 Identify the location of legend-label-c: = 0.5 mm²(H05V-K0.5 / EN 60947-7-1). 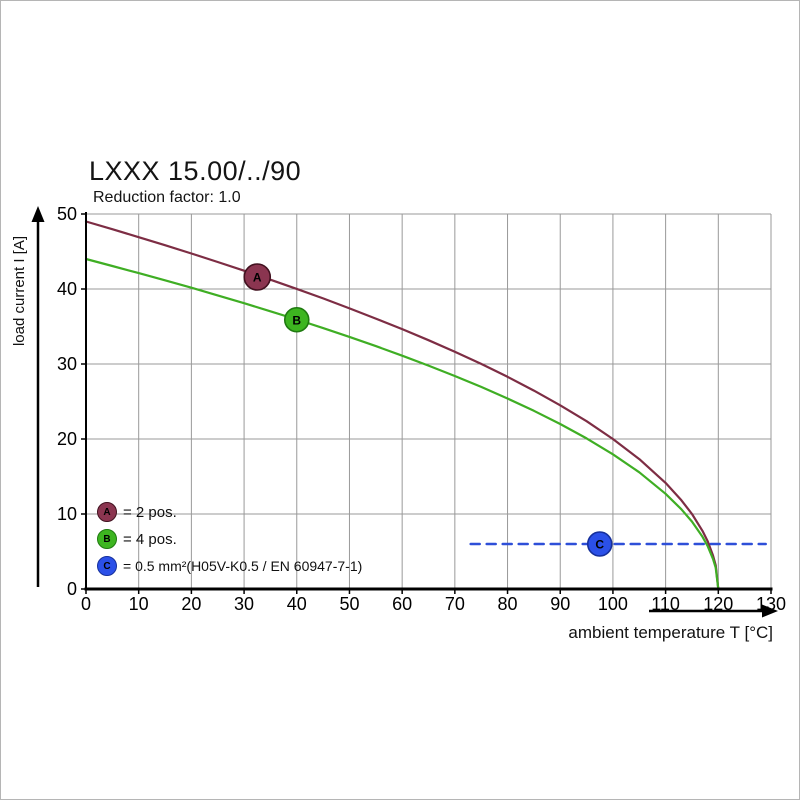
(243, 566).